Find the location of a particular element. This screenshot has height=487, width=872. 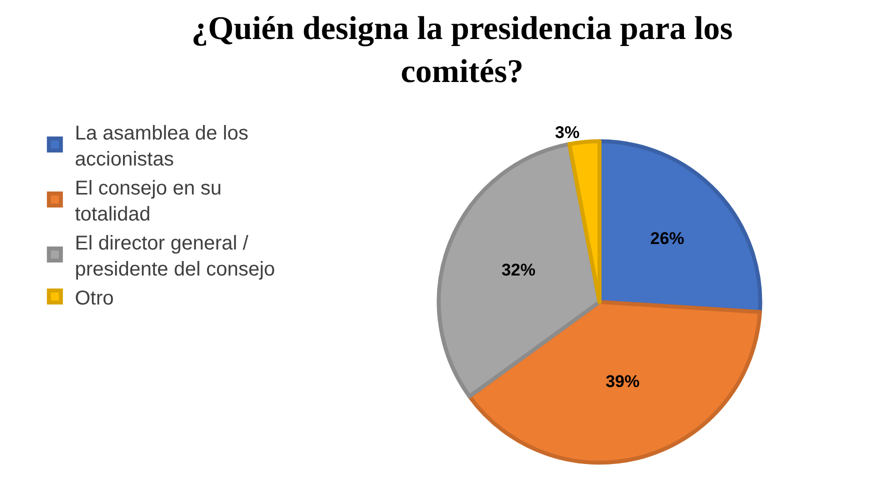

data-label: 26% is located at coordinates (667, 238).